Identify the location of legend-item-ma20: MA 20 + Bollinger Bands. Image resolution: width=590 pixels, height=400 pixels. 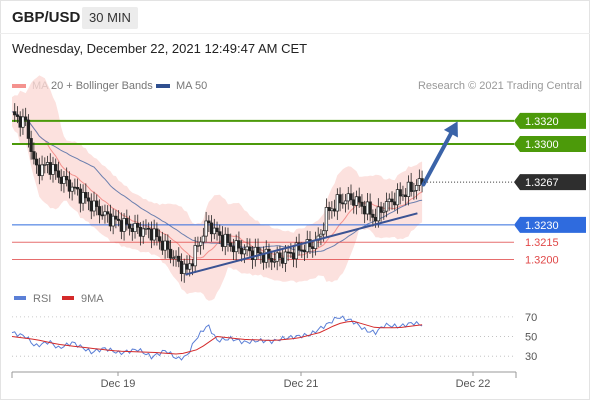
(82, 86).